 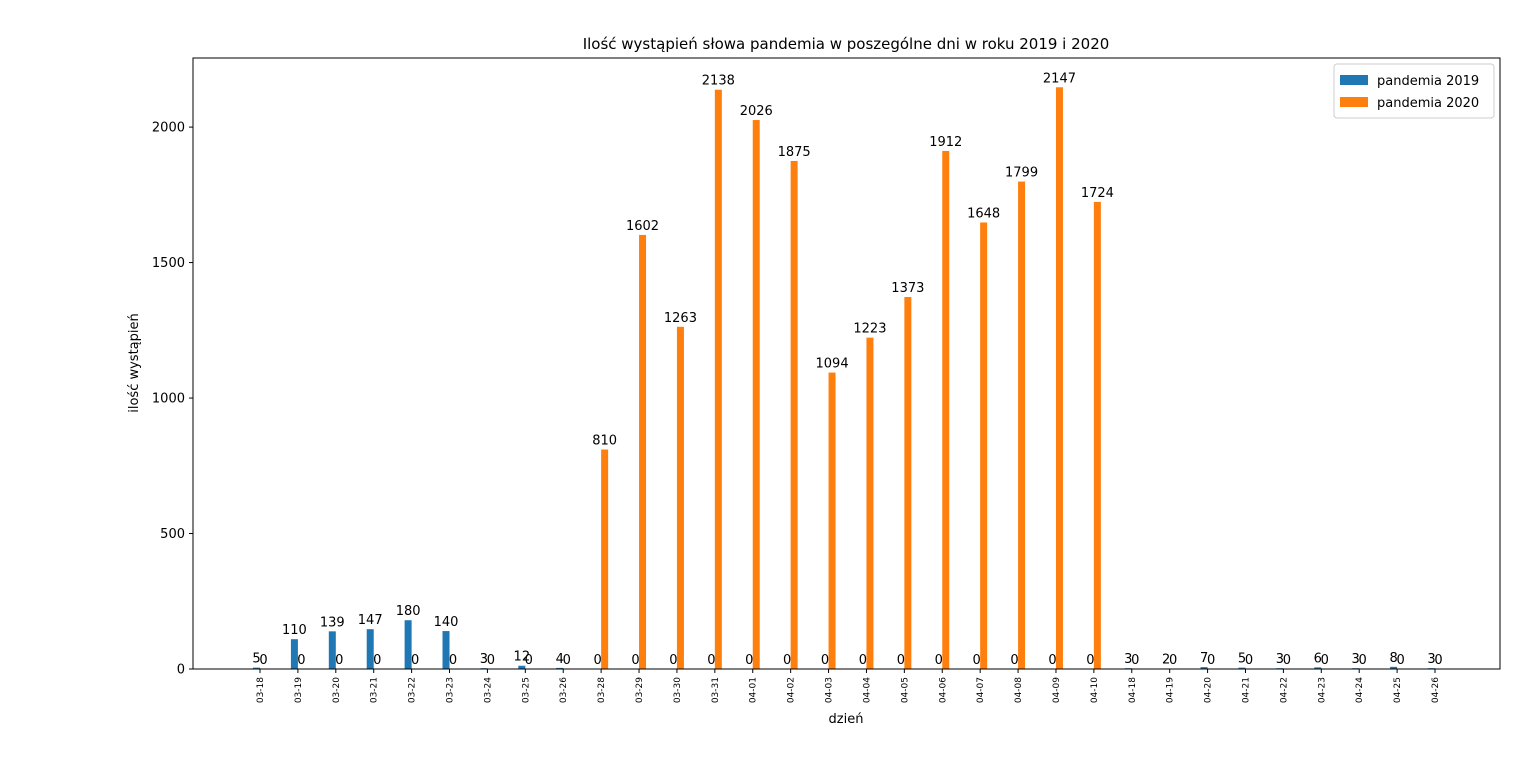 What do you see at coordinates (867, 690) in the screenshot?
I see `x-tick-label: 04-04` at bounding box center [867, 690].